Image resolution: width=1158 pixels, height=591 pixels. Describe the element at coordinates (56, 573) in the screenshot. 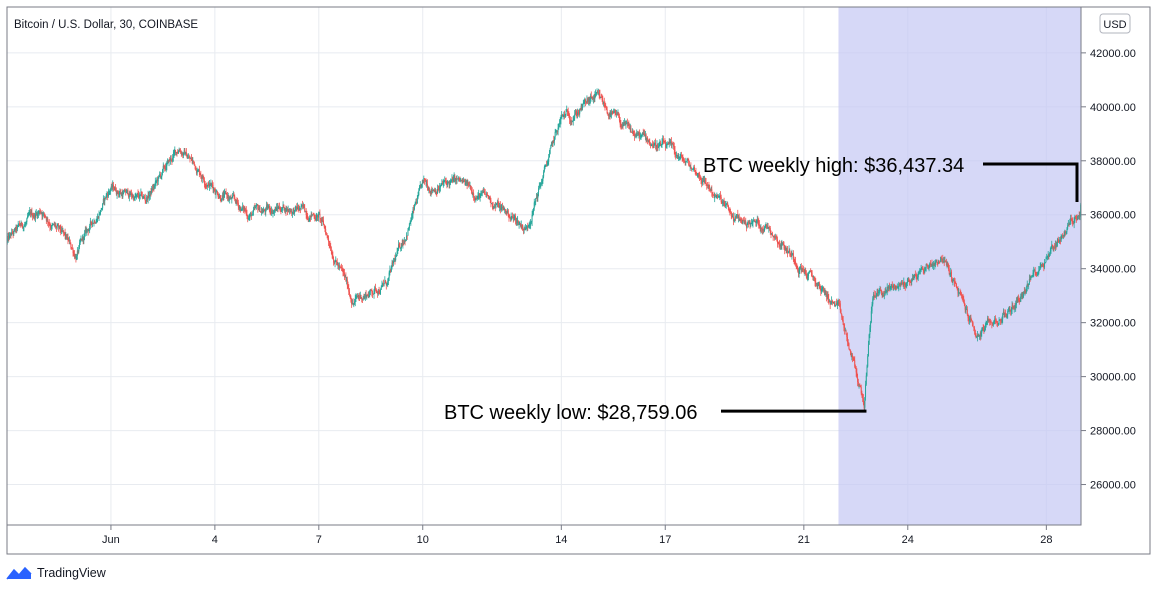

I see `tradingview-brand: TradingView` at that location.